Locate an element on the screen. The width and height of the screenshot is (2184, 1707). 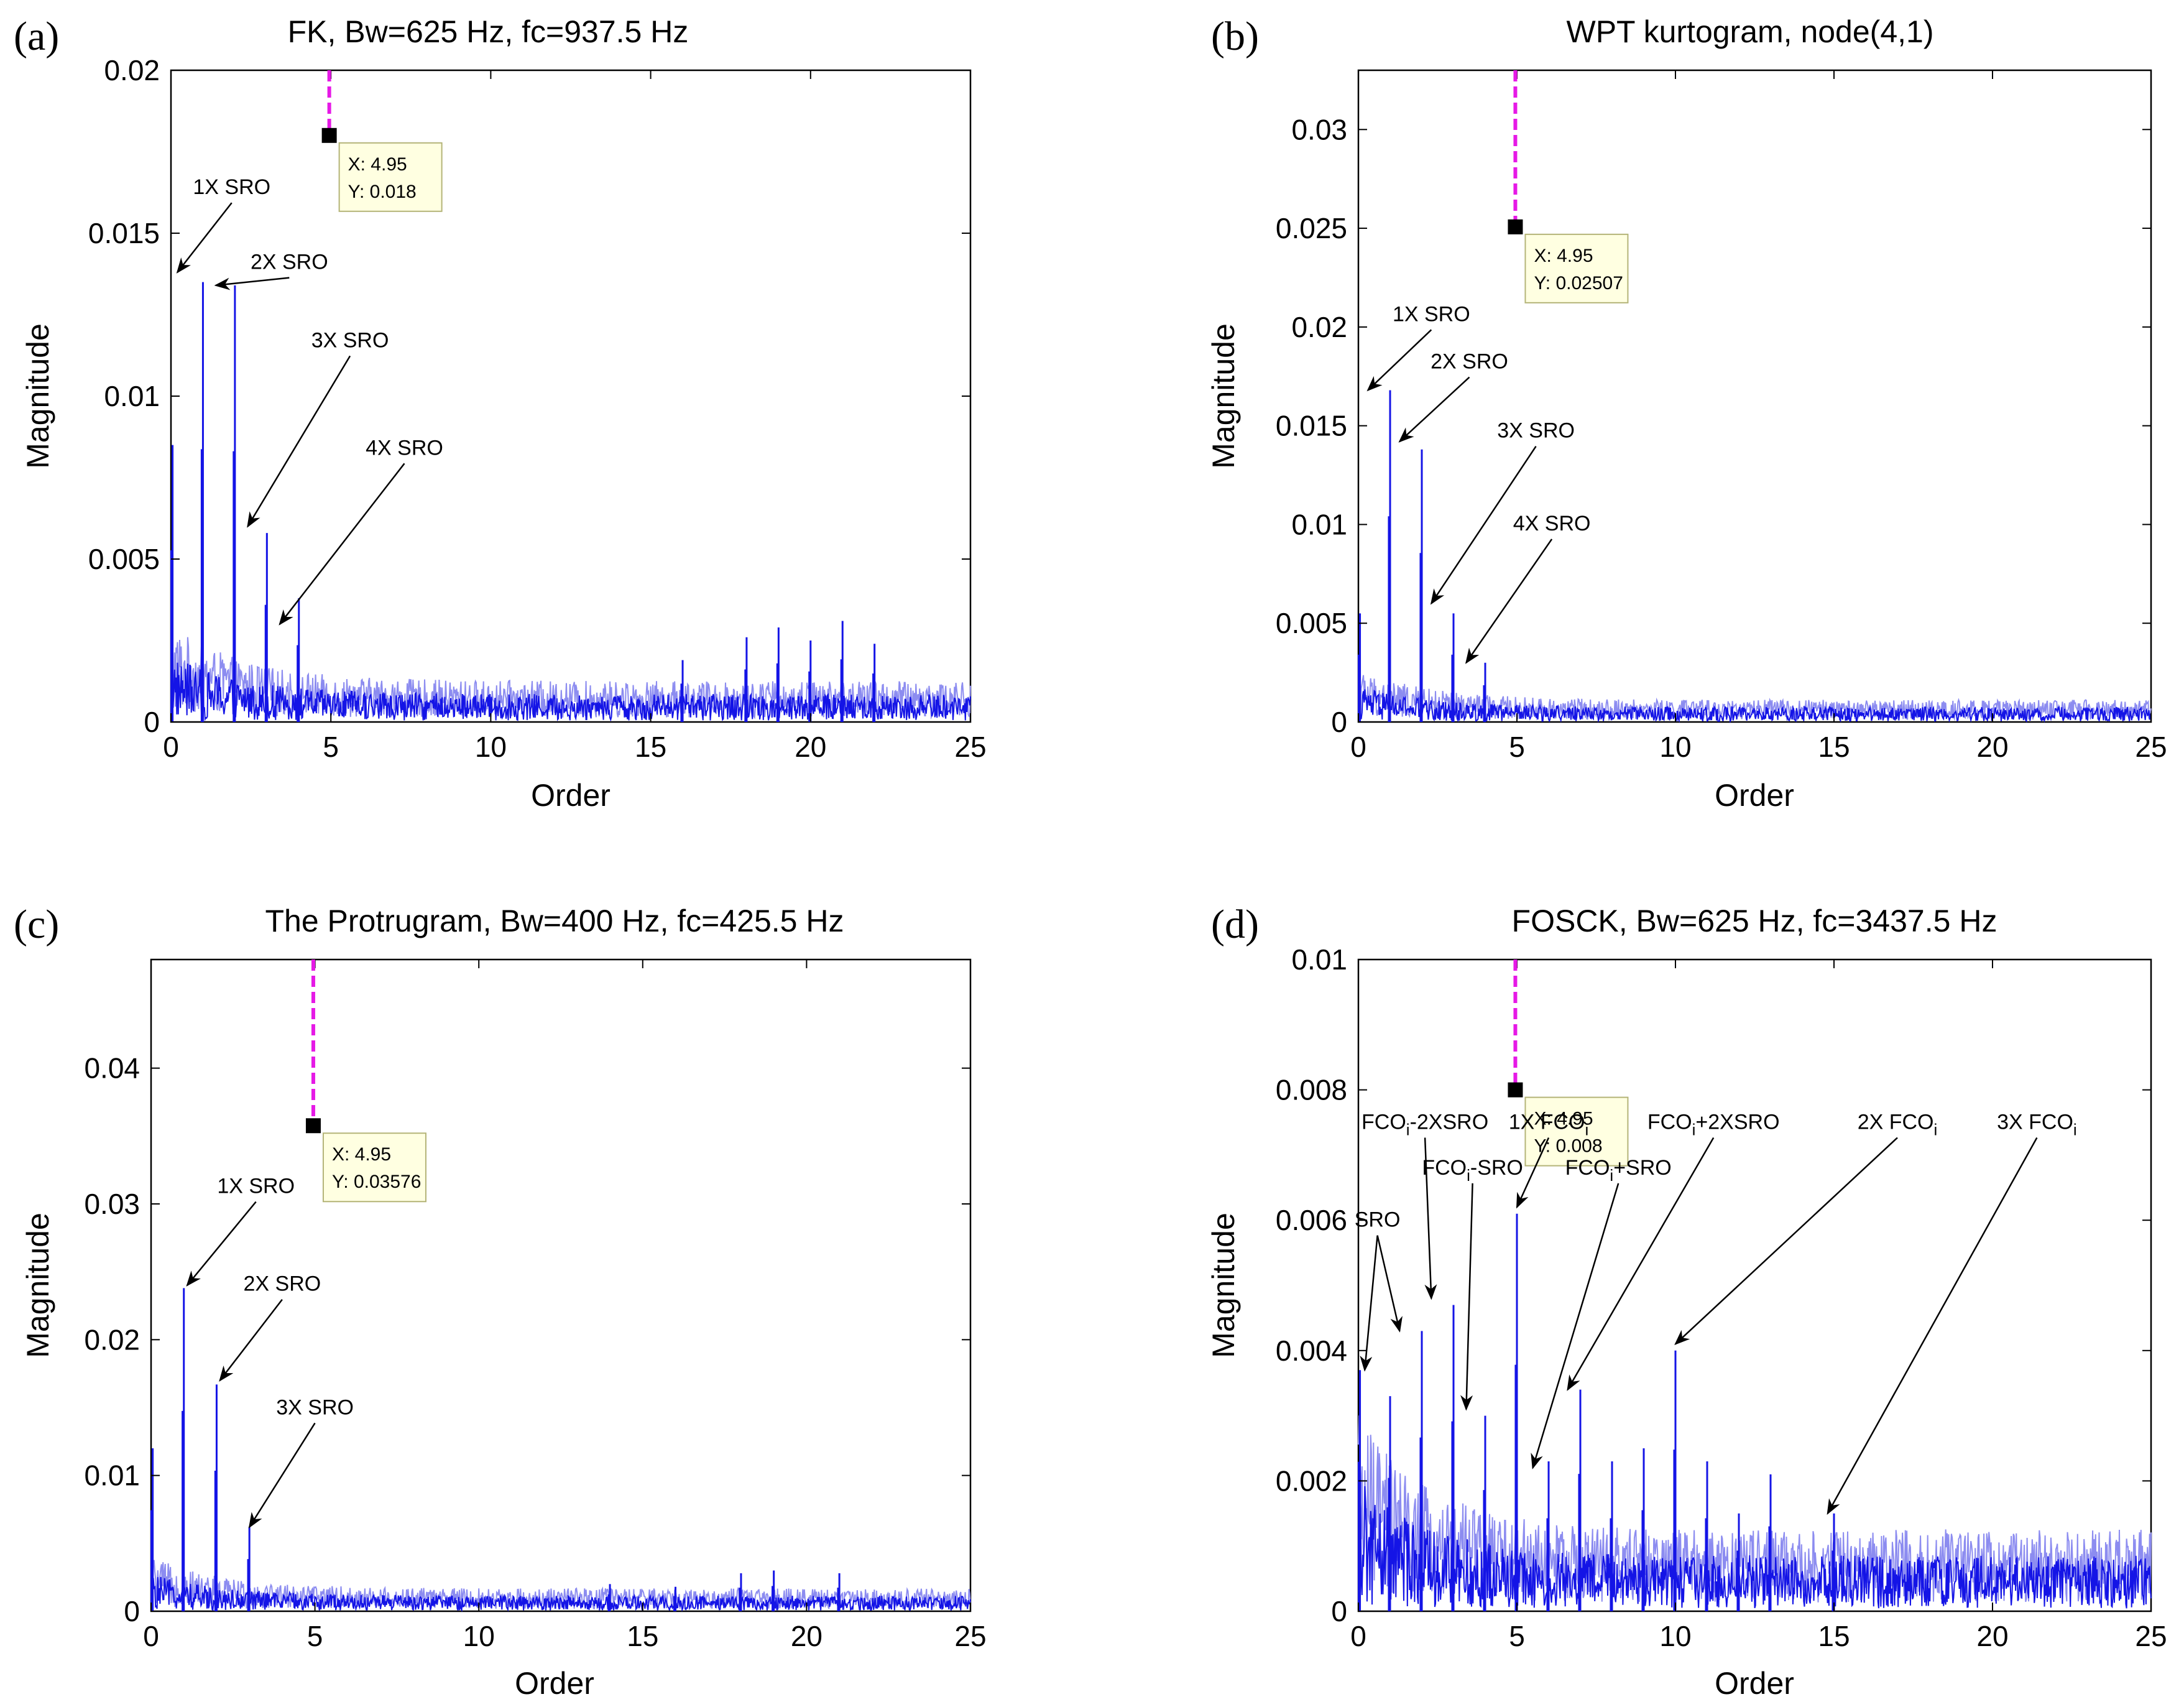
annotation-label: 4X SRO is located at coordinates (1552, 523).